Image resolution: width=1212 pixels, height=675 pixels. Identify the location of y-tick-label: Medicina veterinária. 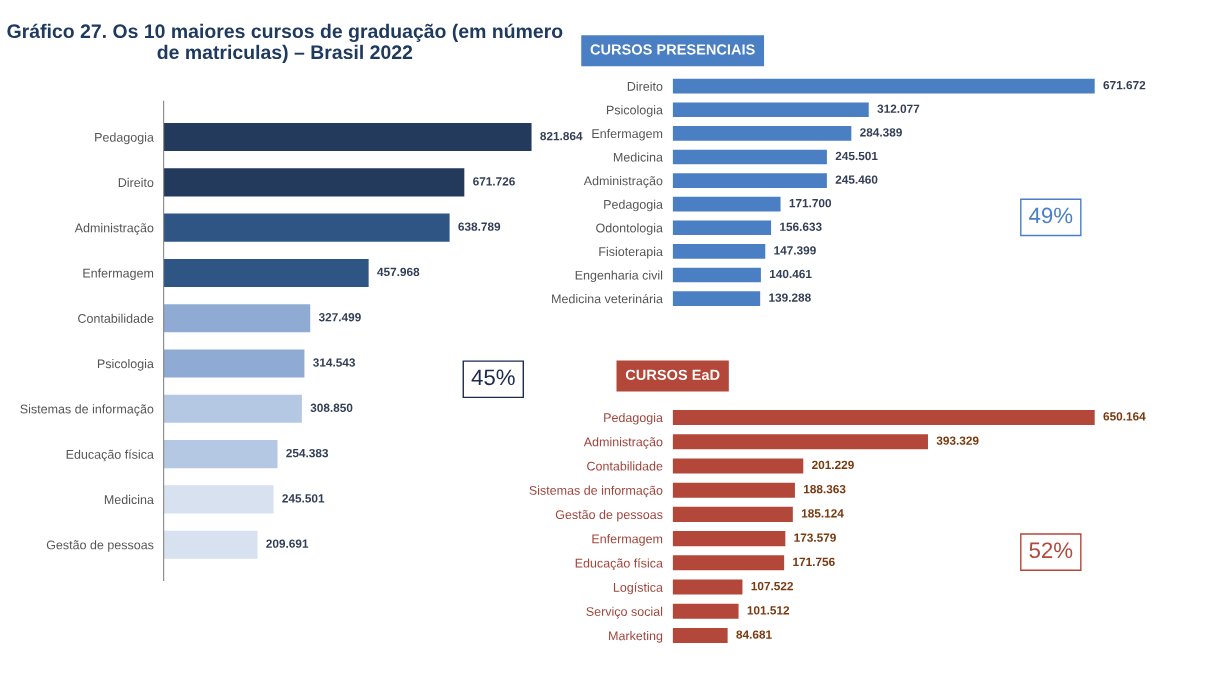
(607, 298).